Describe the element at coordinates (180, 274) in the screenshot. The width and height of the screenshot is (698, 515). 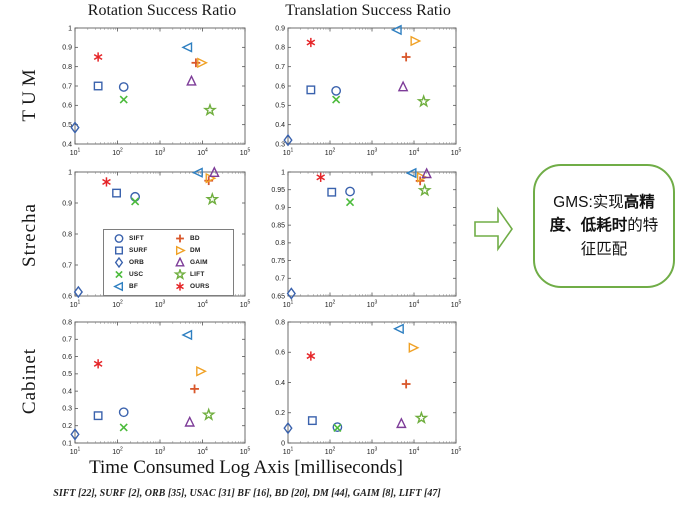
I see `lift-marker-icon` at that location.